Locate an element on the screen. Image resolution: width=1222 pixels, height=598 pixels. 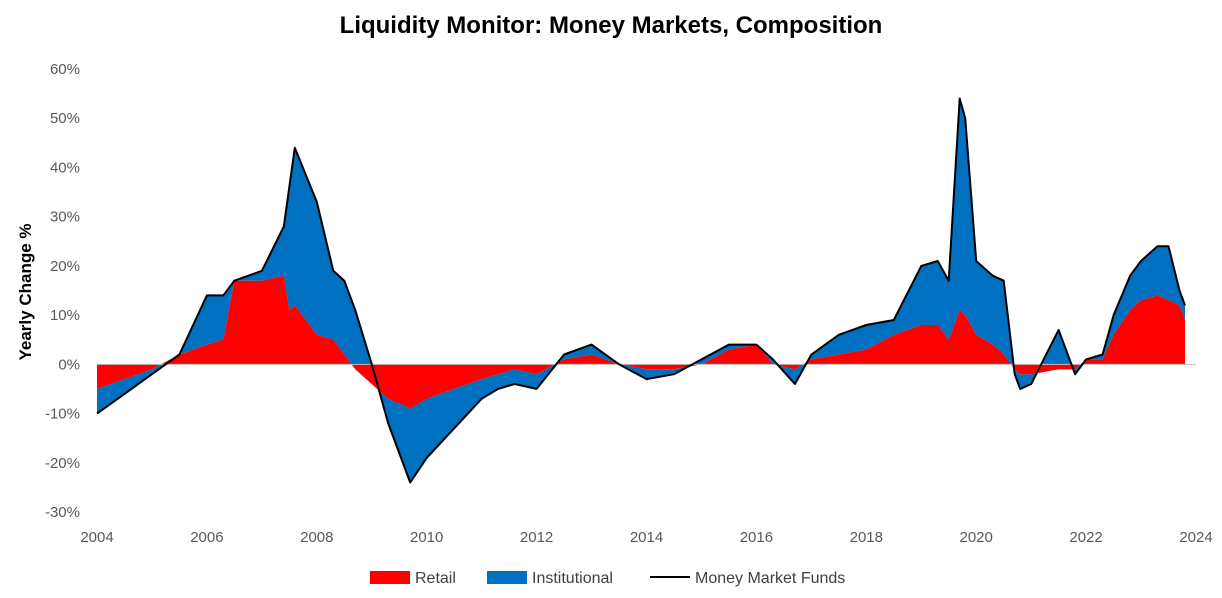
x-tick-label: 2020 is located at coordinates (976, 537).